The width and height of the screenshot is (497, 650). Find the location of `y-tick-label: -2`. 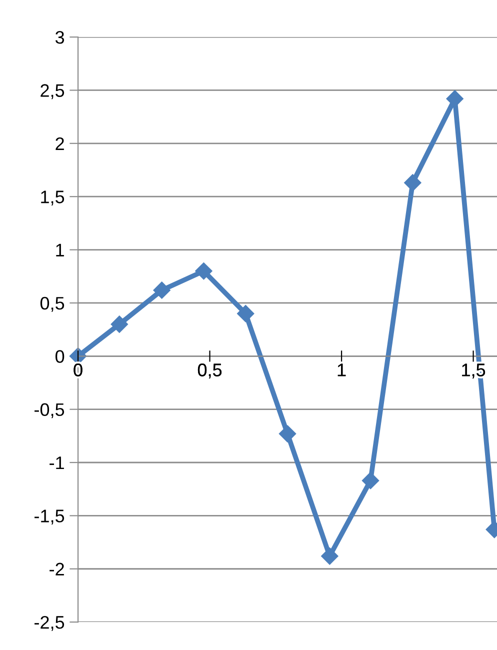

y-tick-label: -2 is located at coordinates (57, 569).